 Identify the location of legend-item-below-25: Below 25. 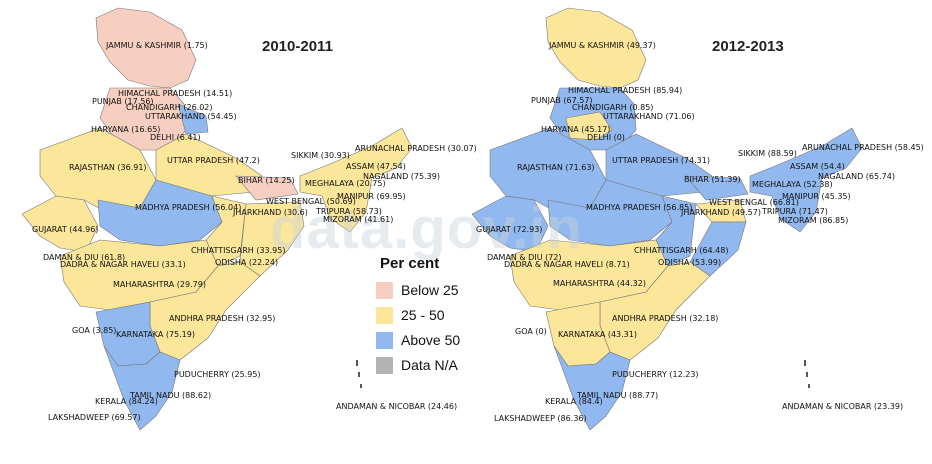
(431, 290).